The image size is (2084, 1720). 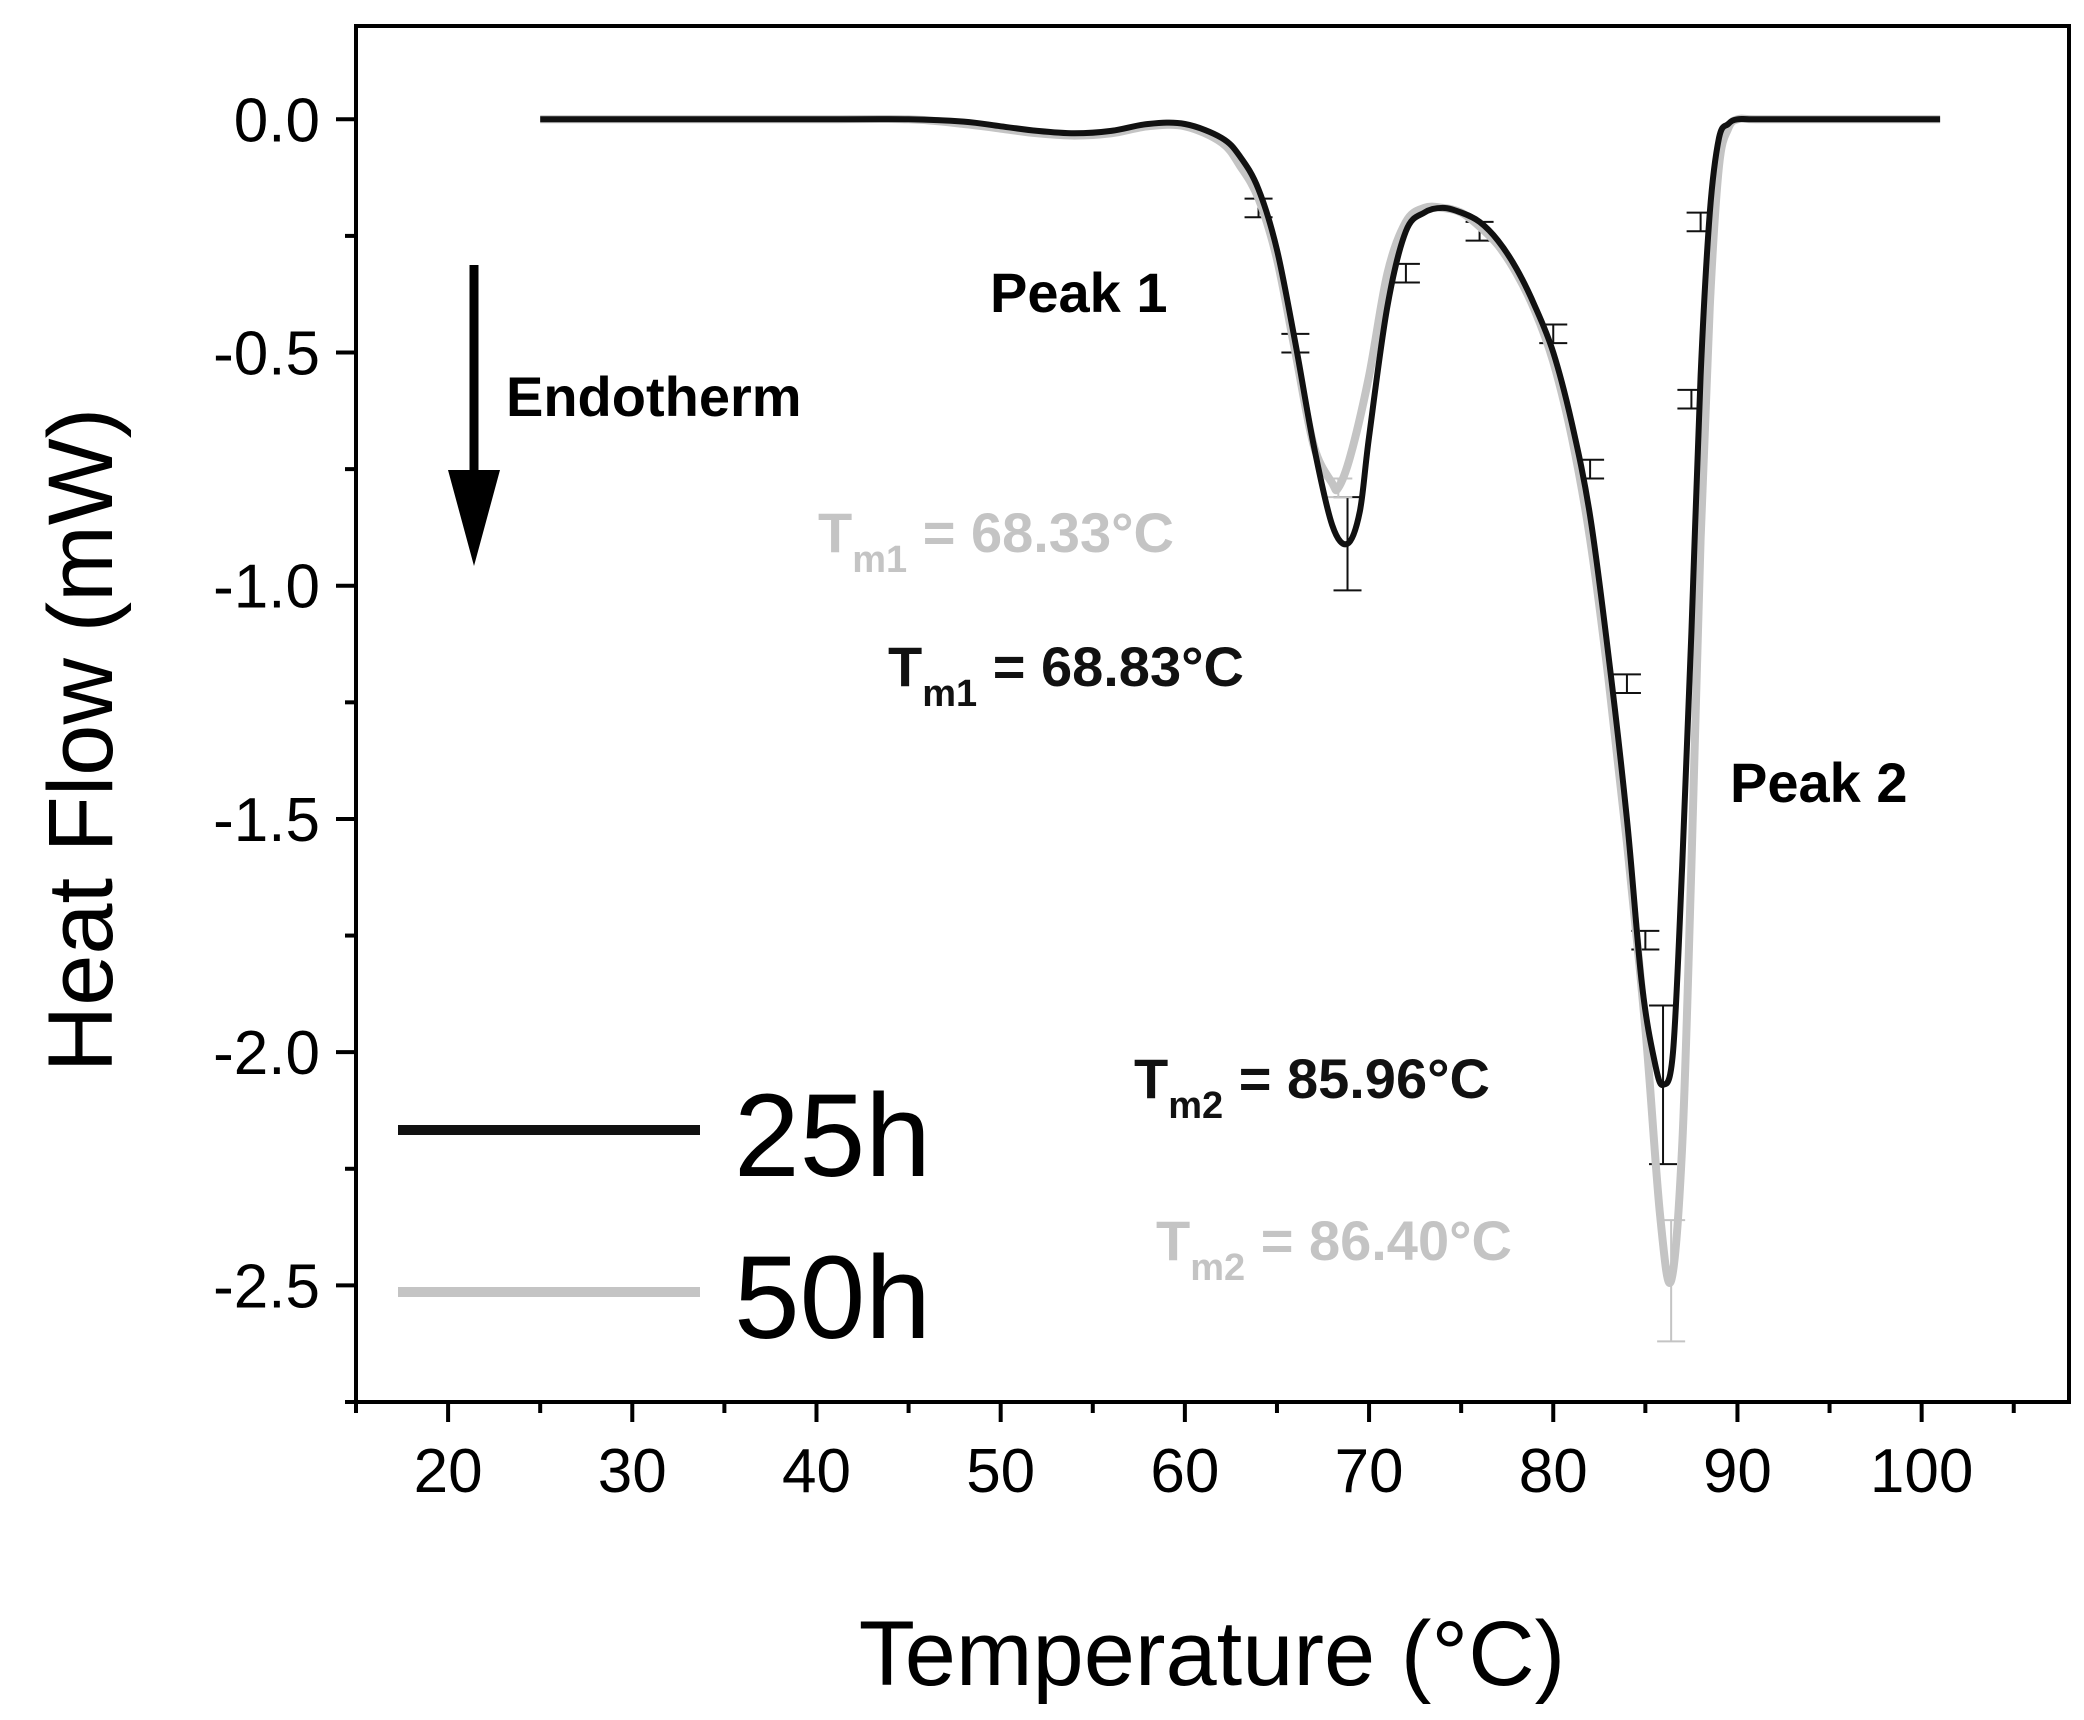 What do you see at coordinates (474, 518) in the screenshot?
I see `endotherm-arrow-head` at bounding box center [474, 518].